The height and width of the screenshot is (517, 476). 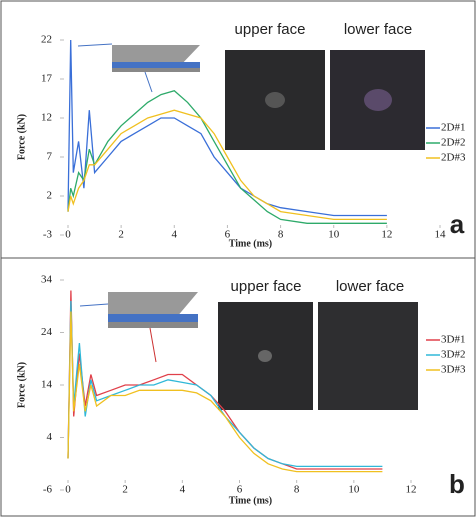 What do you see at coordinates (457, 484) in the screenshot?
I see `panel-letter: b` at bounding box center [457, 484].